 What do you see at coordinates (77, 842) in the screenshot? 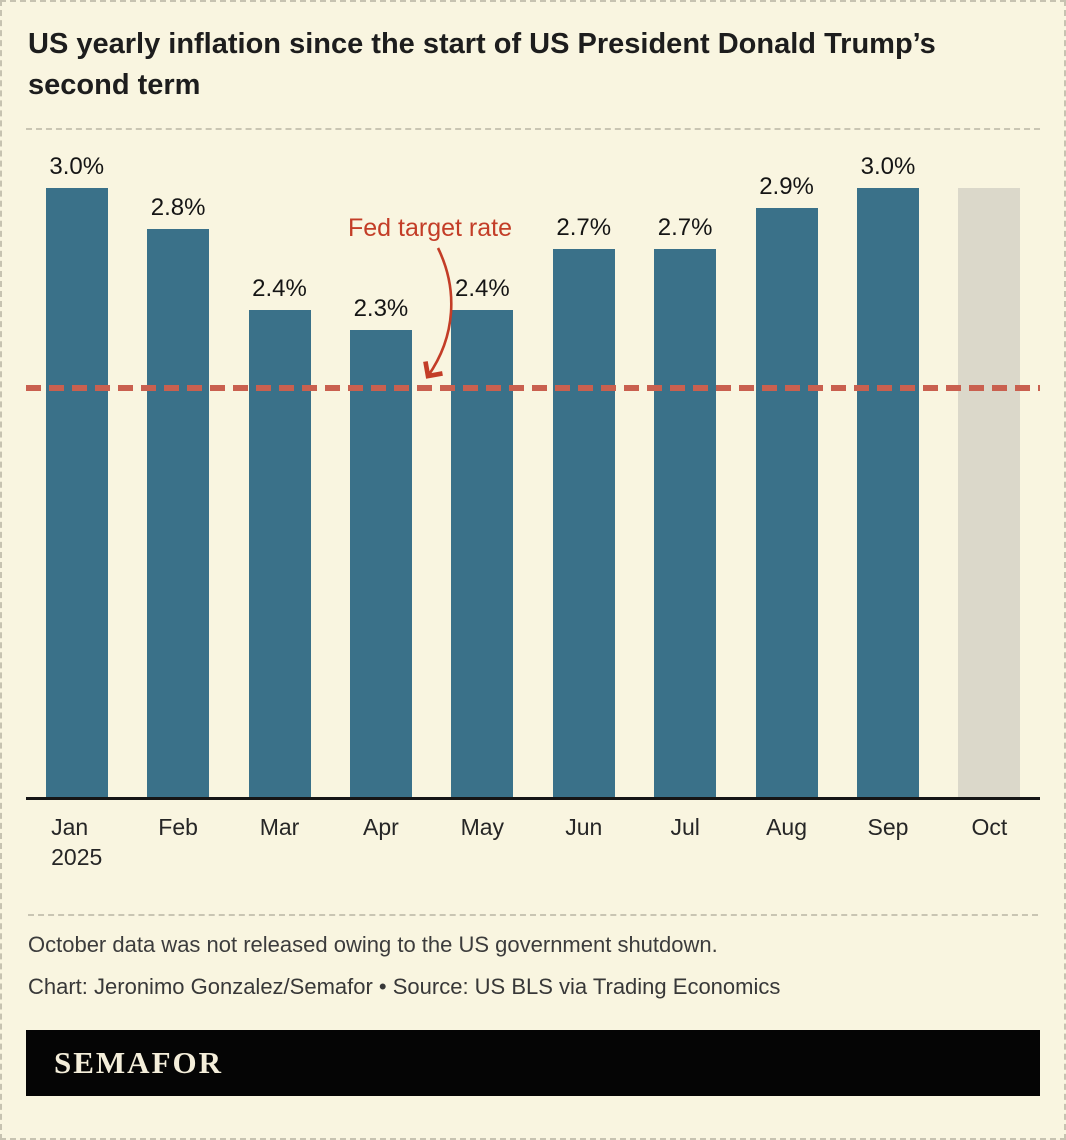
I see `x-axis-label: Jan 2025` at bounding box center [77, 842].